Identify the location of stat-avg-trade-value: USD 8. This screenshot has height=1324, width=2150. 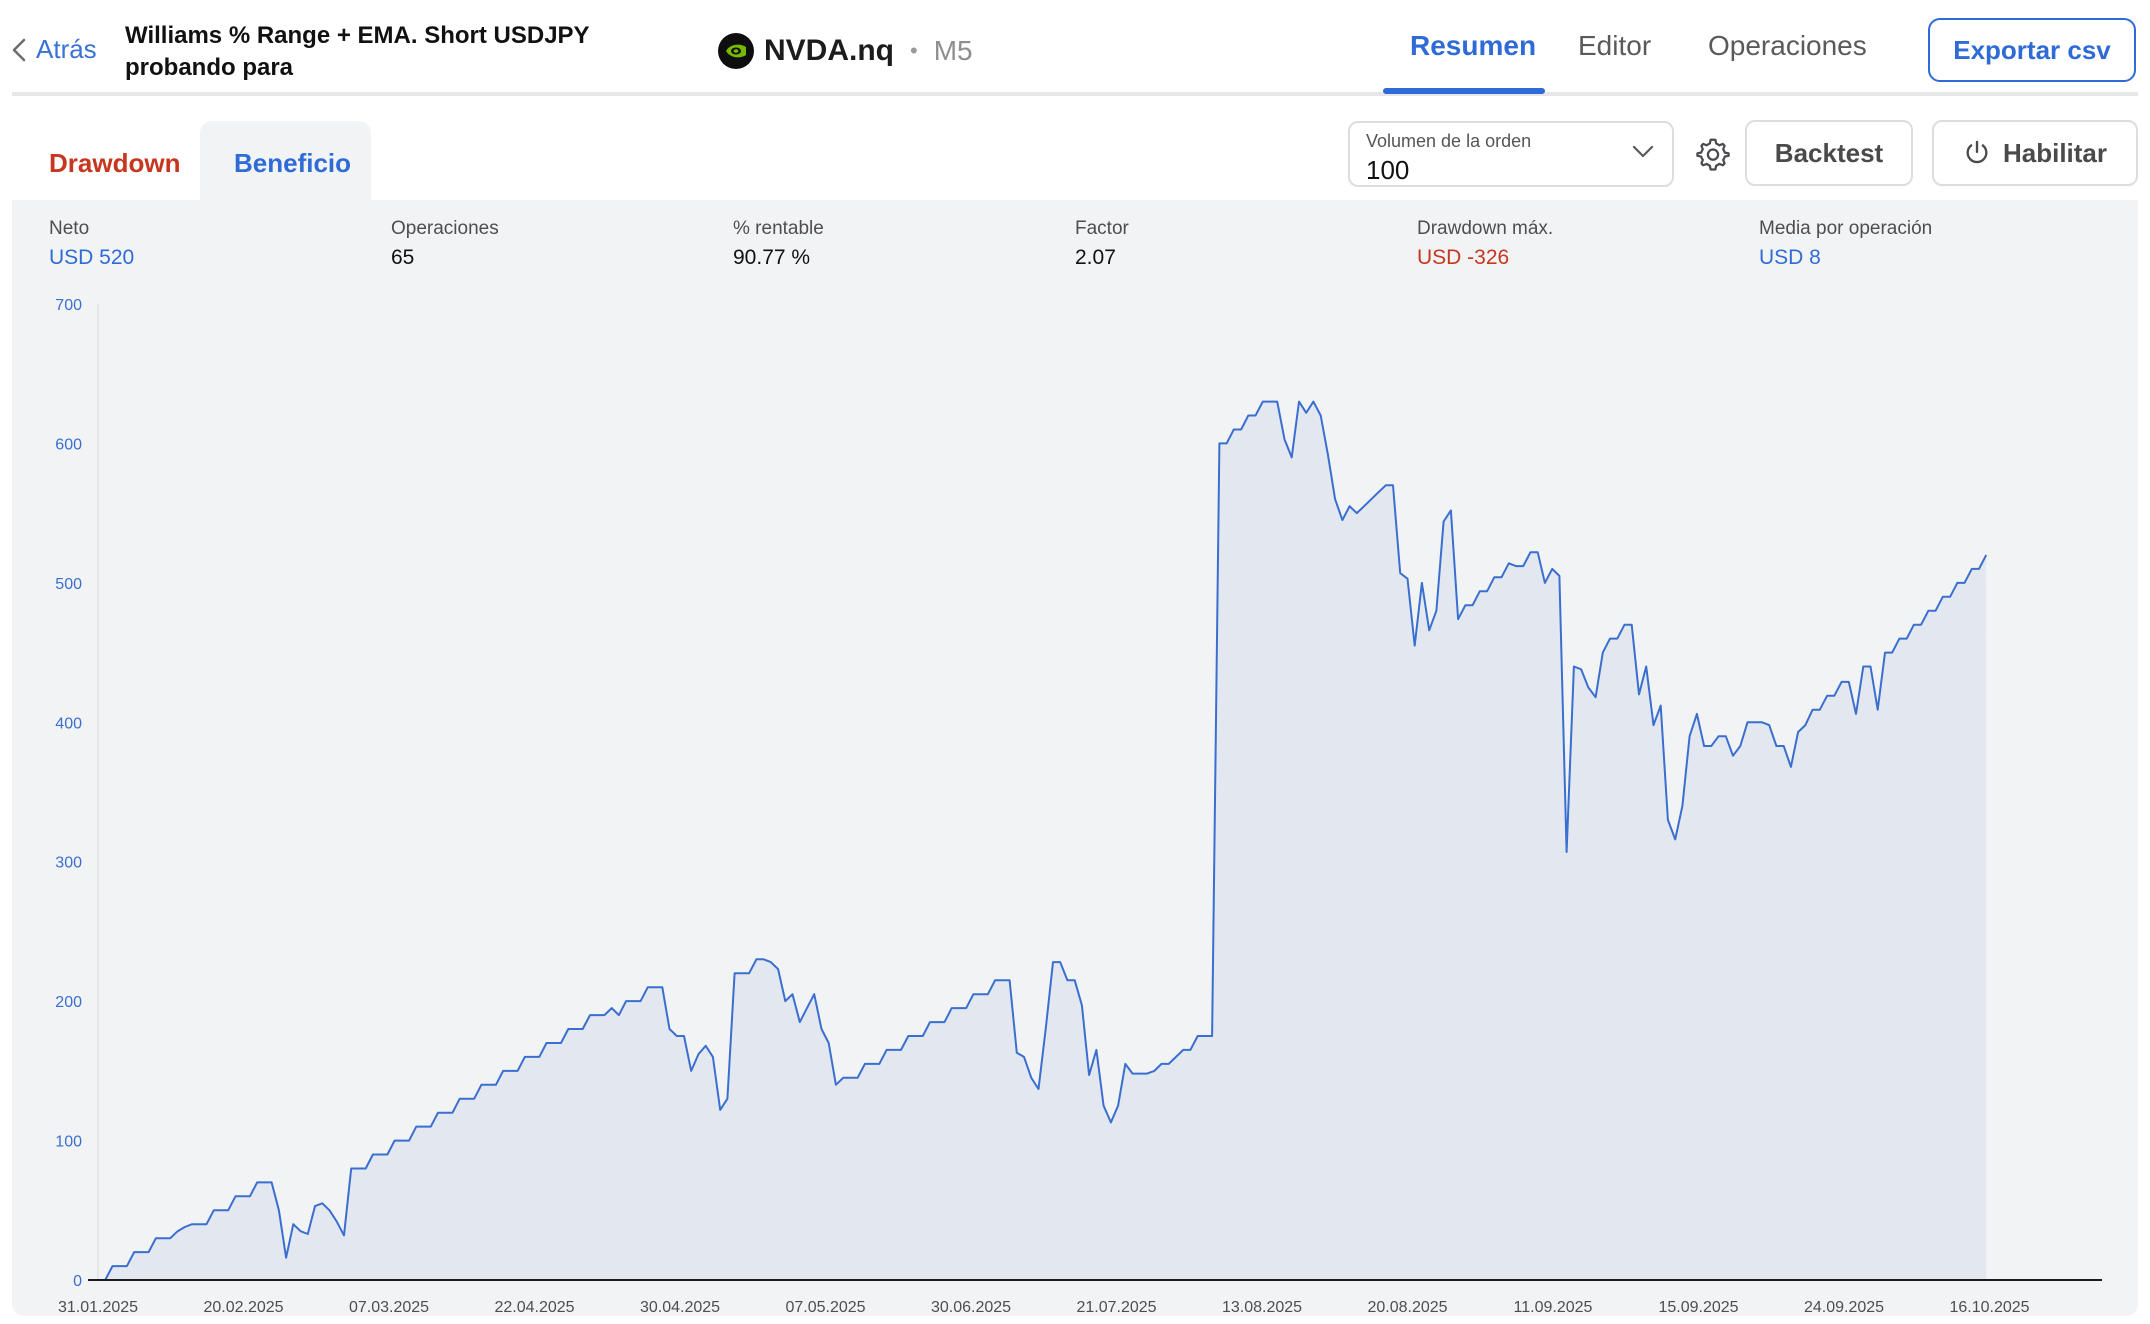
(1790, 257).